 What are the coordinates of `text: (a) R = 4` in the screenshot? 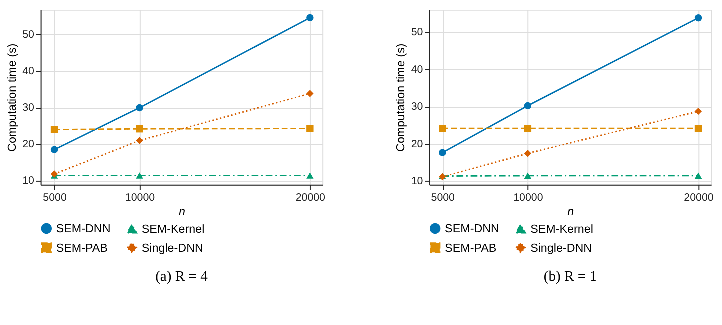 It's located at (182, 277).